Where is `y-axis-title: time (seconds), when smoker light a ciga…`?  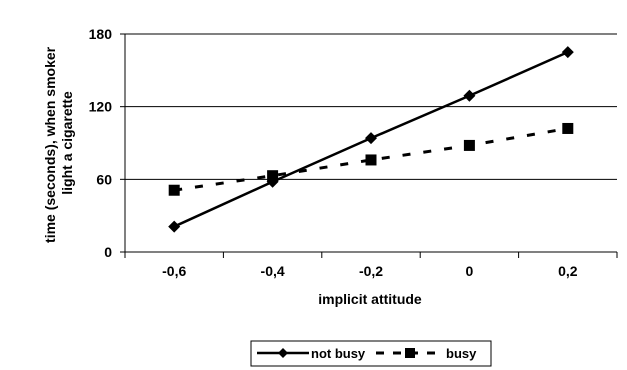 y-axis-title: time (seconds), when smoker light a ciga… is located at coordinates (58, 143).